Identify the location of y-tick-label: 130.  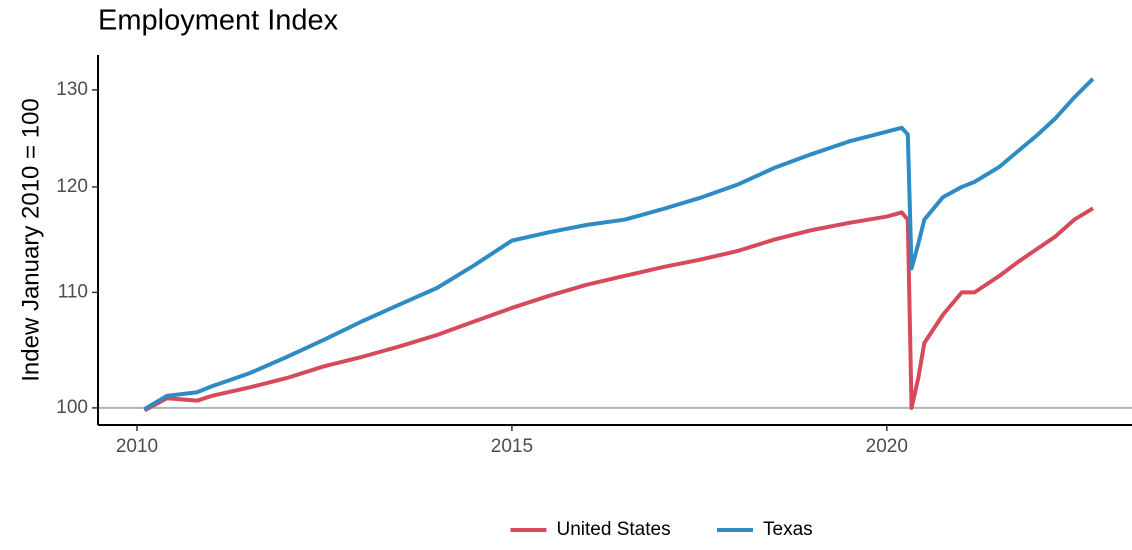
(72, 89).